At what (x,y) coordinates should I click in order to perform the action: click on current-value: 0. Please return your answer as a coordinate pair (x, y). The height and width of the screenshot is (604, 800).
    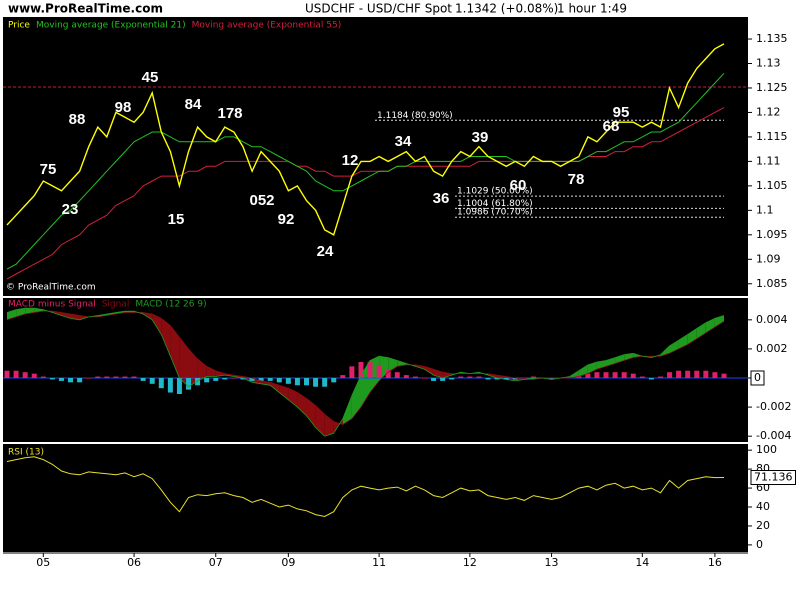
    Looking at the image, I should click on (757, 378).